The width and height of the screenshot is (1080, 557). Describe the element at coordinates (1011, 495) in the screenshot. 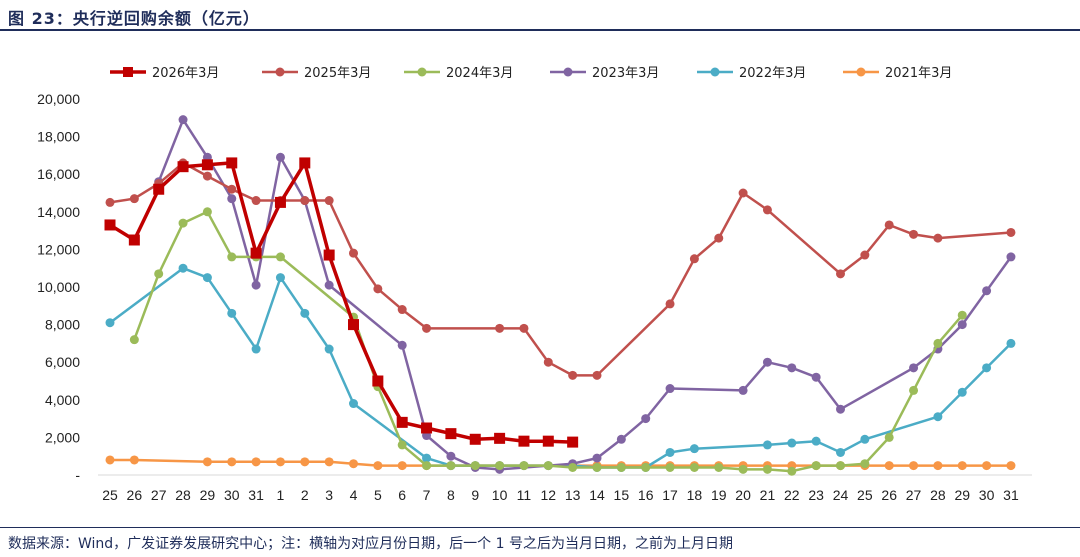

I see `x-tick-label: 31` at that location.